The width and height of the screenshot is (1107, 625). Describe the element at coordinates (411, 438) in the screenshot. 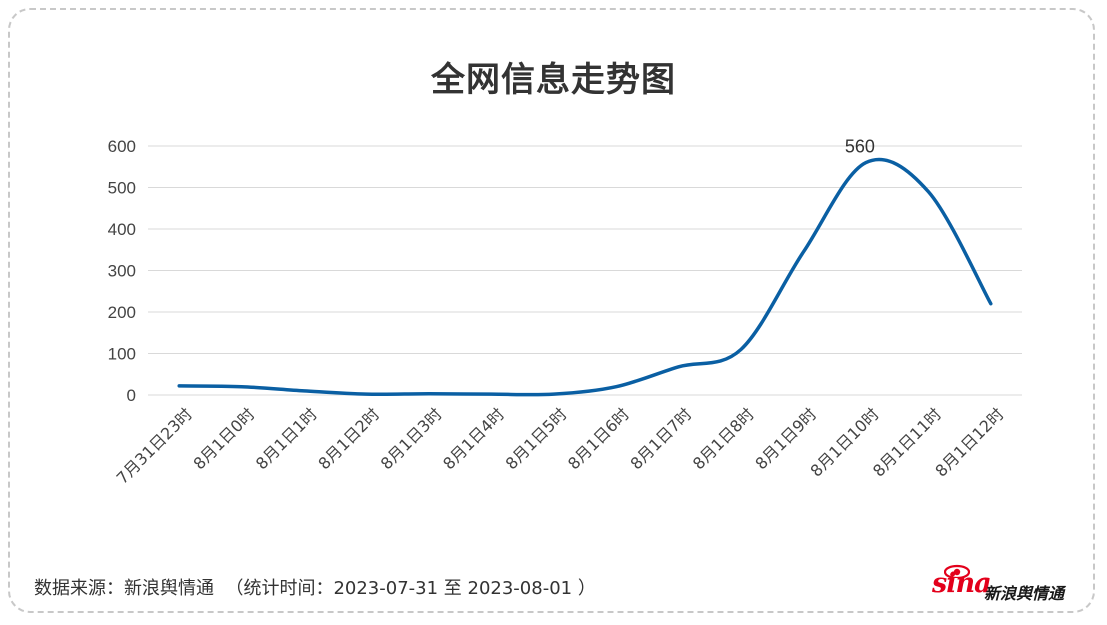

I see `x-tick-label: 8月1日3时` at that location.